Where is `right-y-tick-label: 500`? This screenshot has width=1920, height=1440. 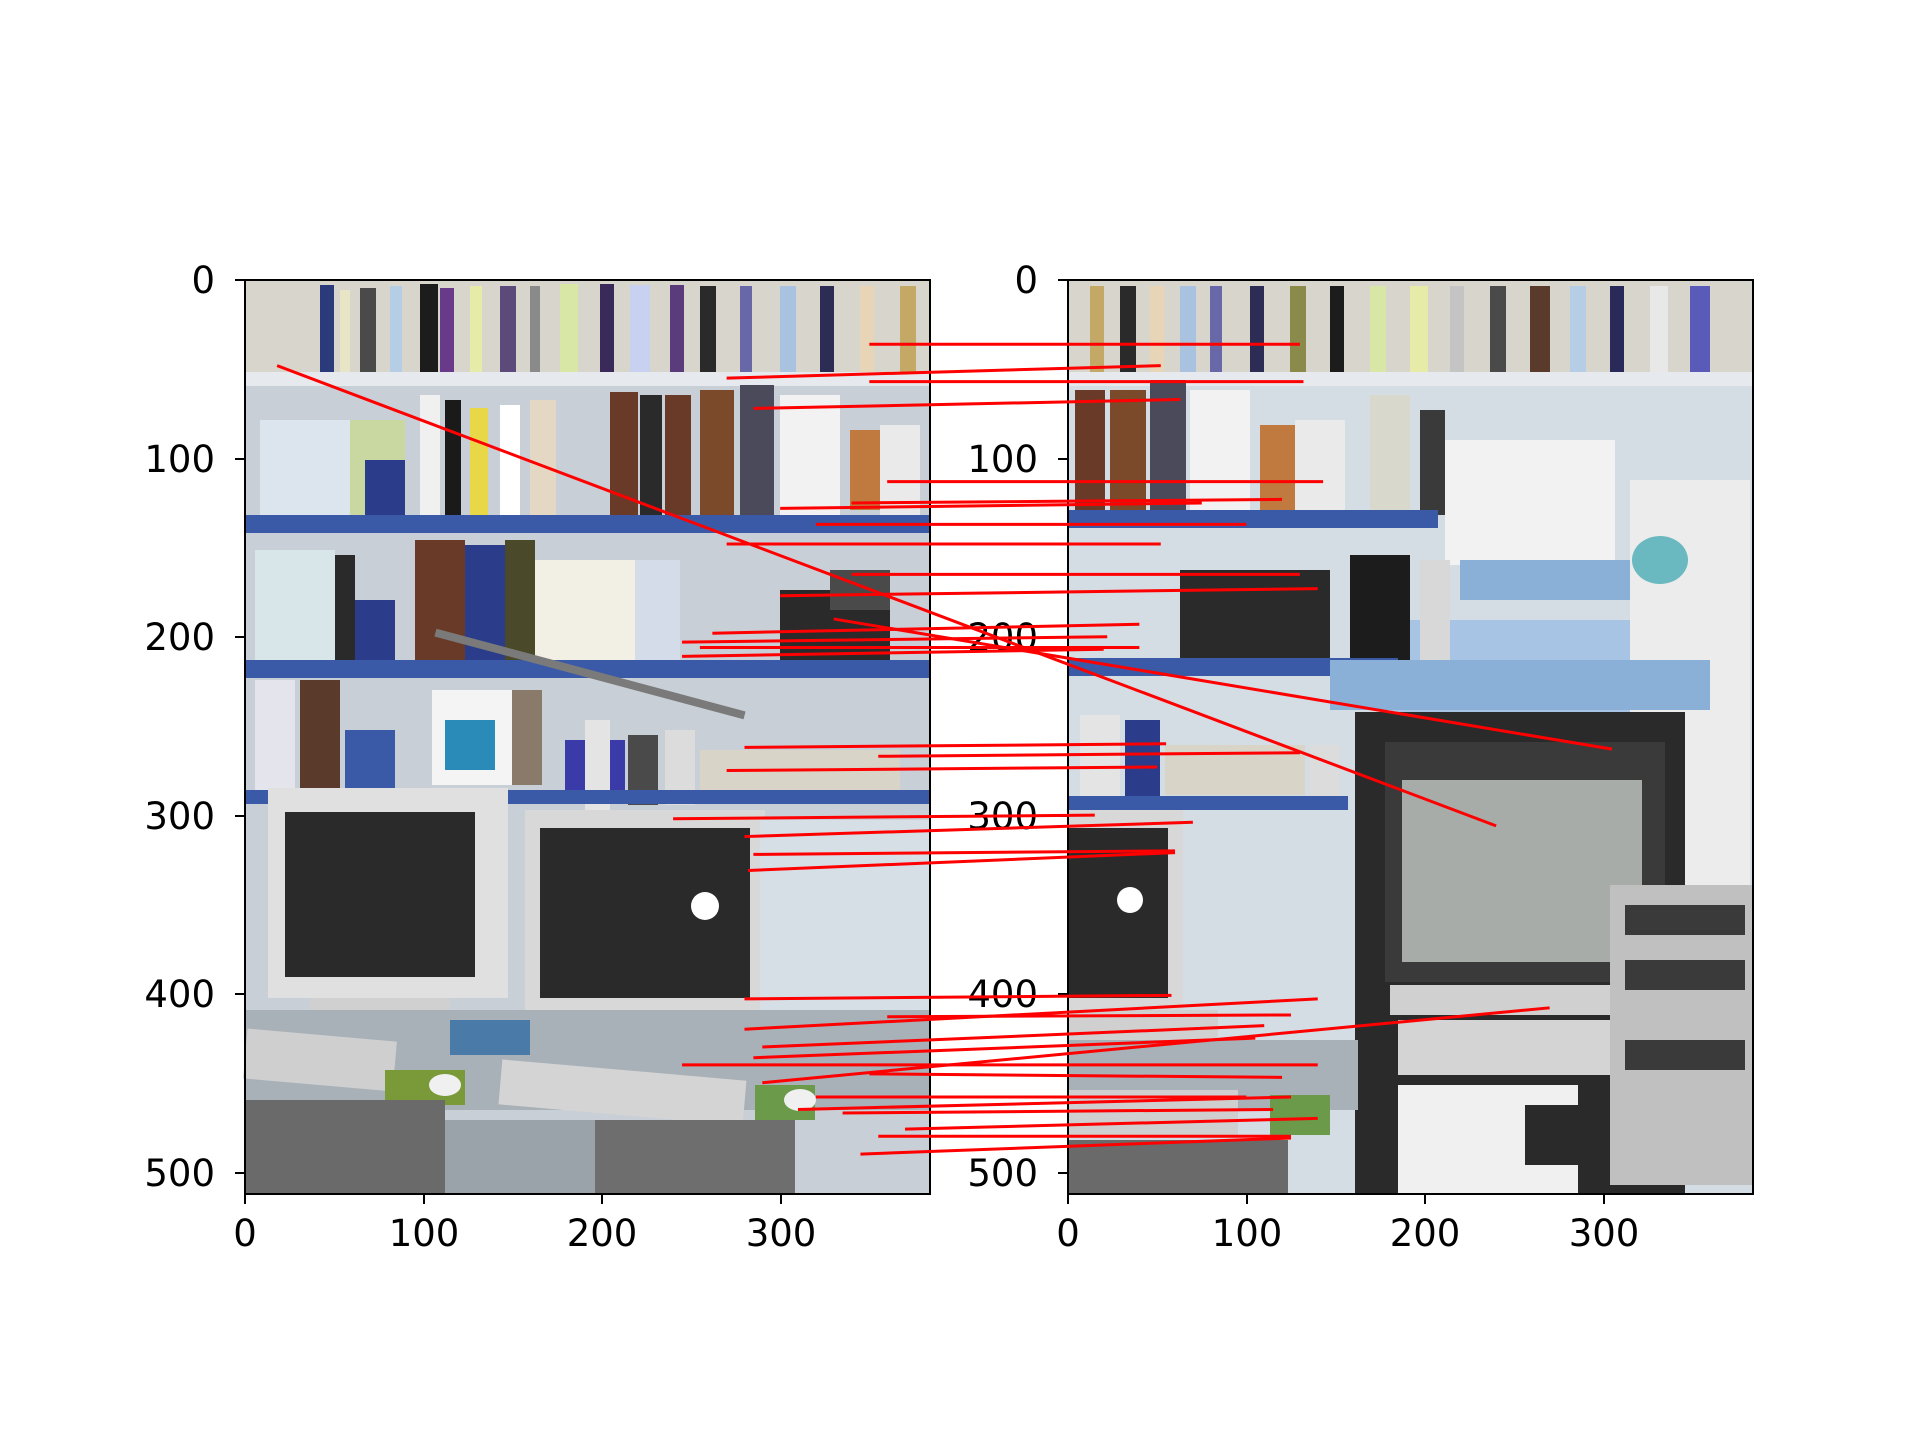
right-y-tick-label: 500 is located at coordinates (1002, 1173).